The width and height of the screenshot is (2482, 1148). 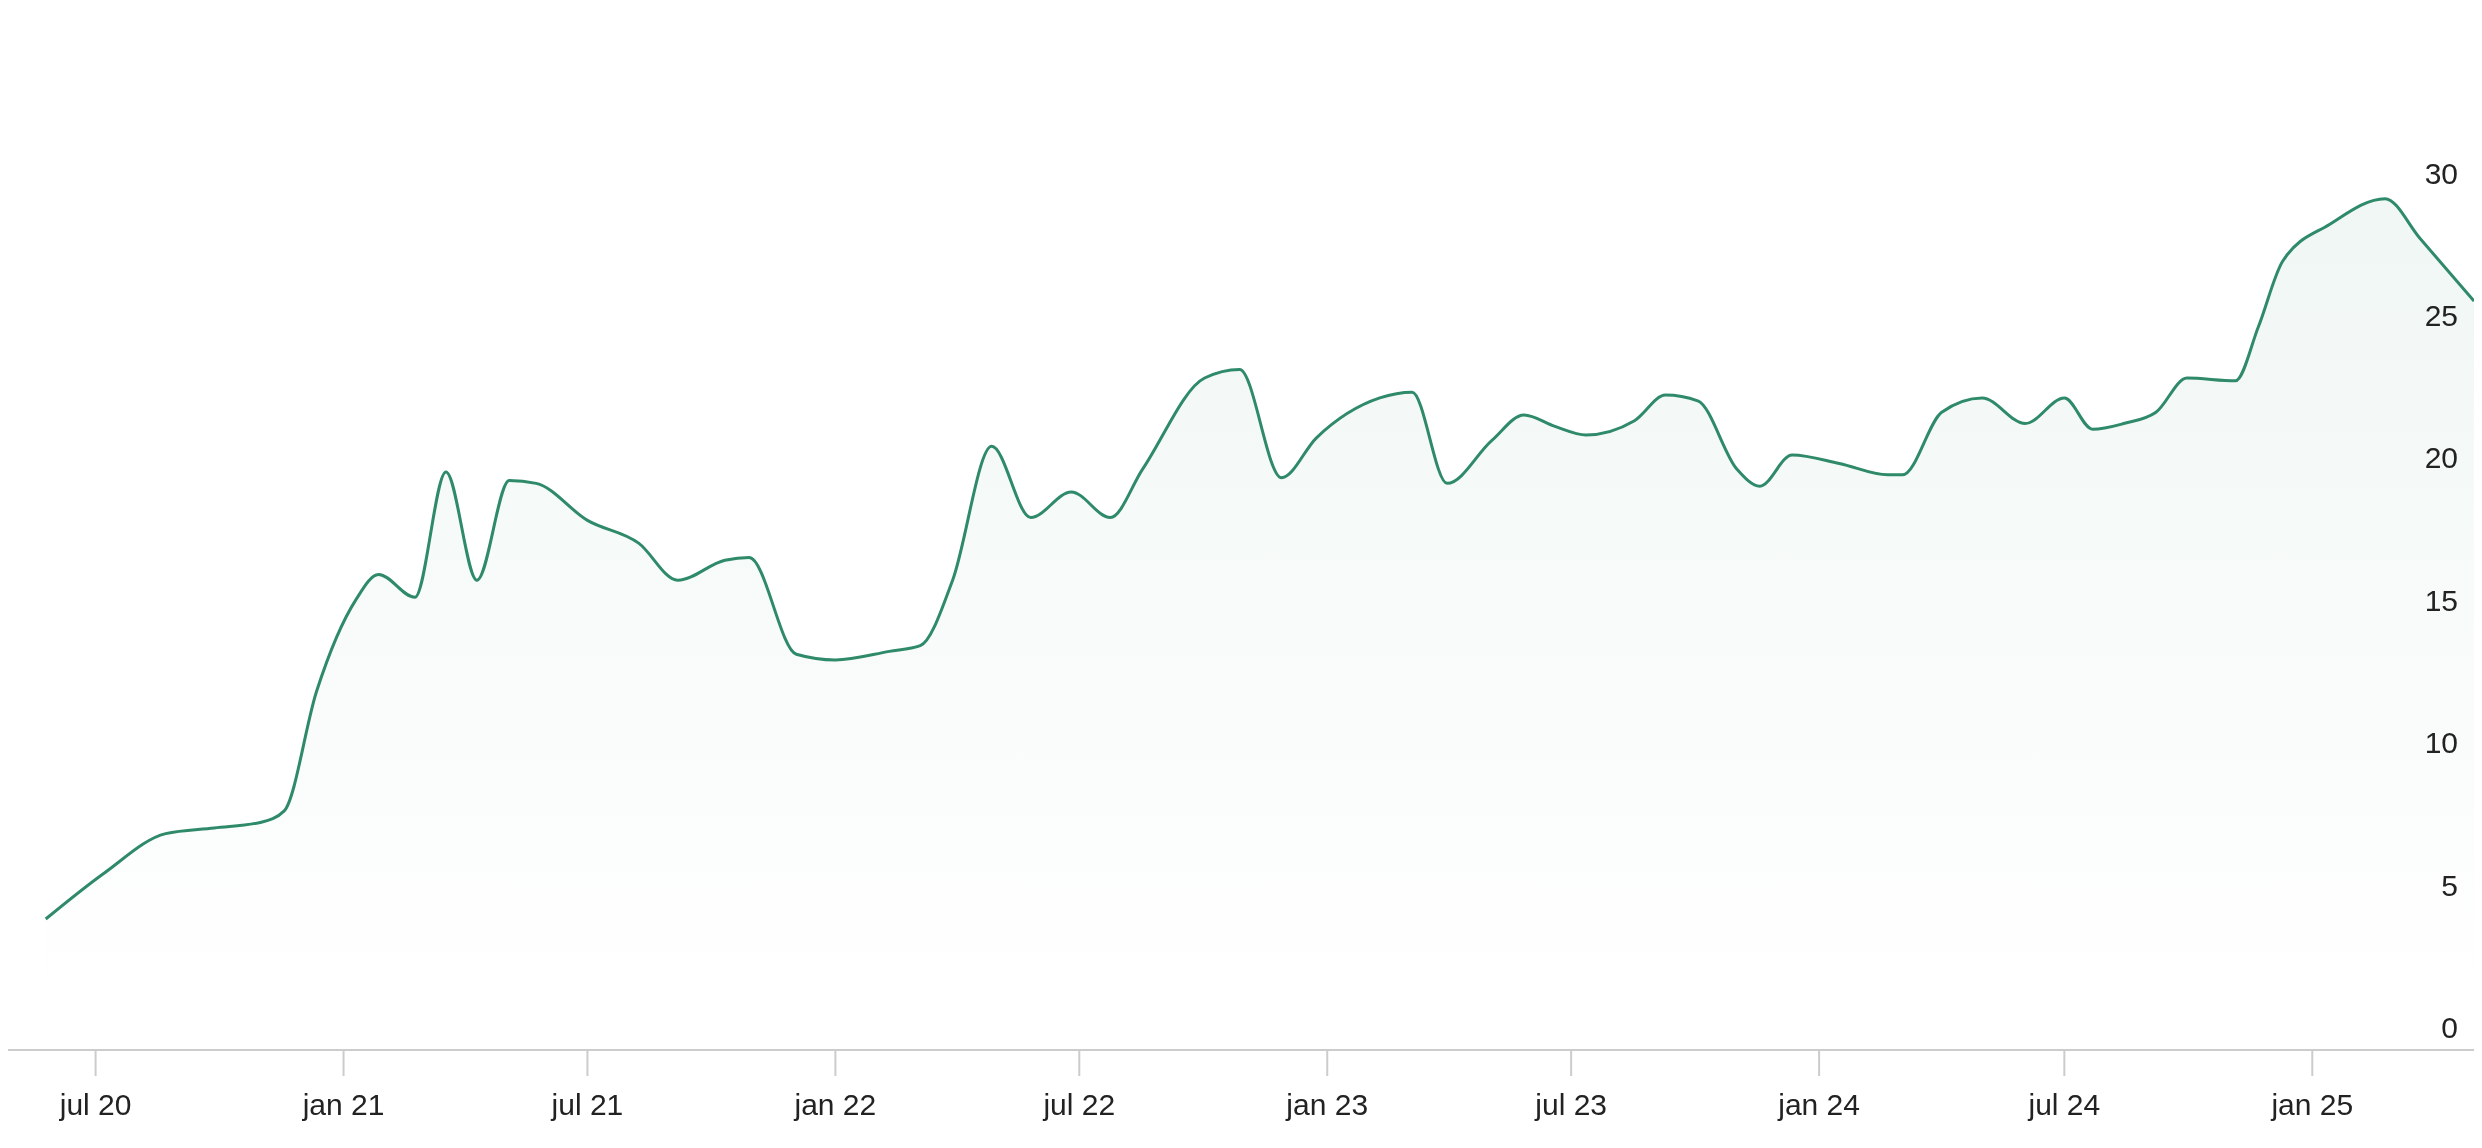 What do you see at coordinates (2449, 1027) in the screenshot?
I see `y-tick-label: 0` at bounding box center [2449, 1027].